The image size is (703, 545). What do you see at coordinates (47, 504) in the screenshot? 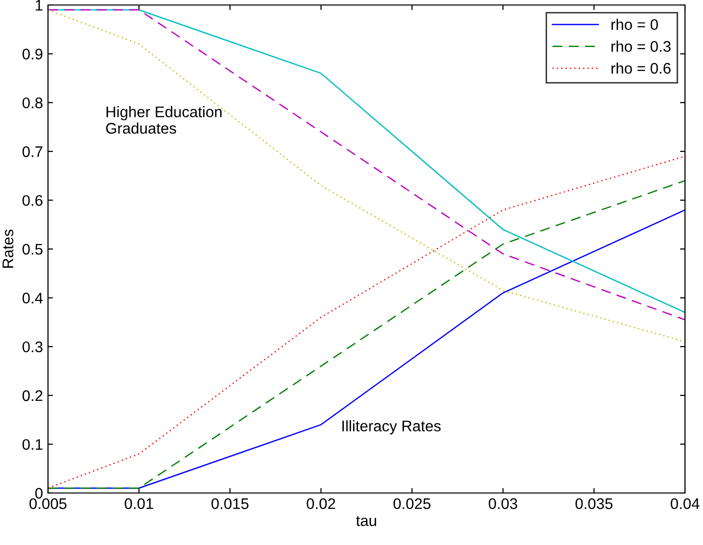
I see `x-tick-label: 0.005` at bounding box center [47, 504].